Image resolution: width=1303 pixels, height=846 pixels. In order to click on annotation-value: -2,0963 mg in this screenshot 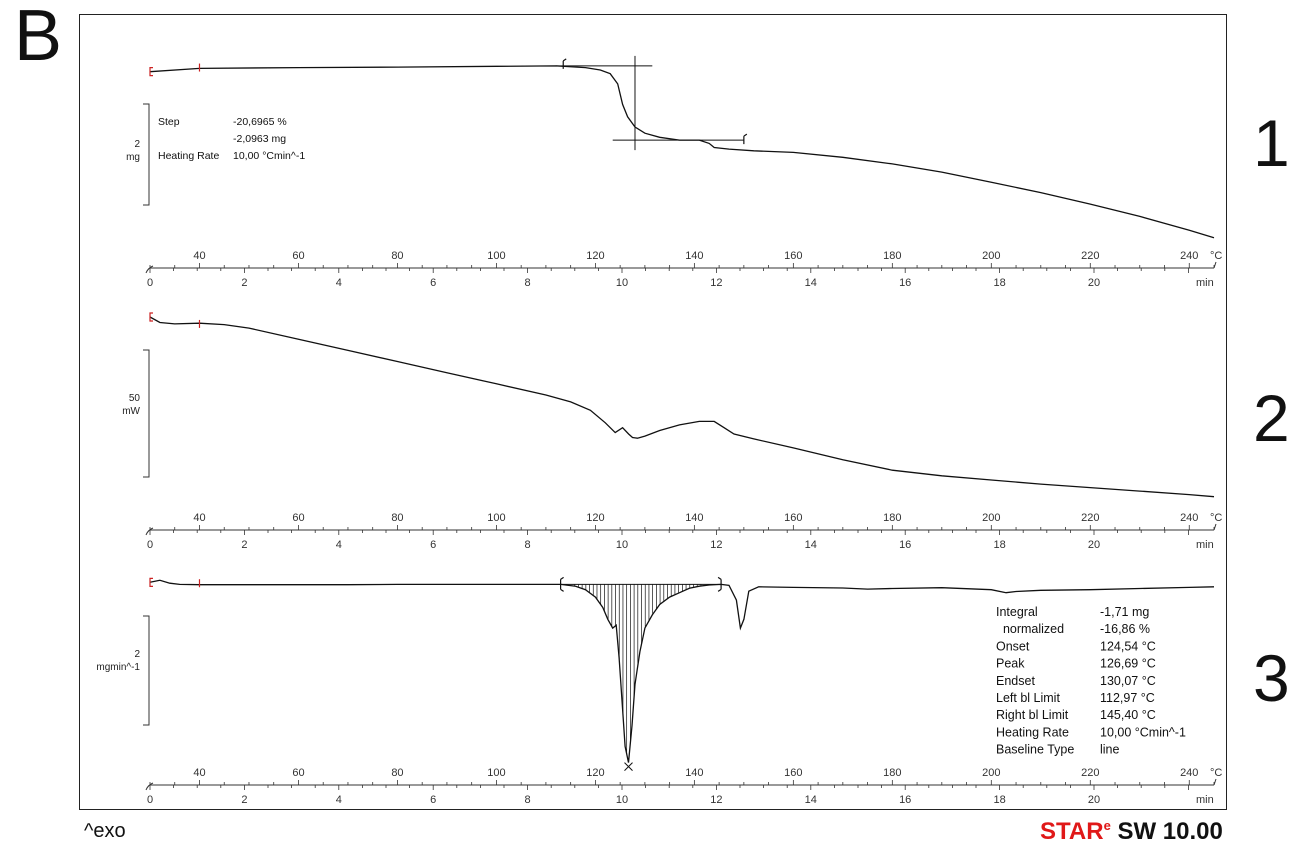, I will do `click(259, 139)`.